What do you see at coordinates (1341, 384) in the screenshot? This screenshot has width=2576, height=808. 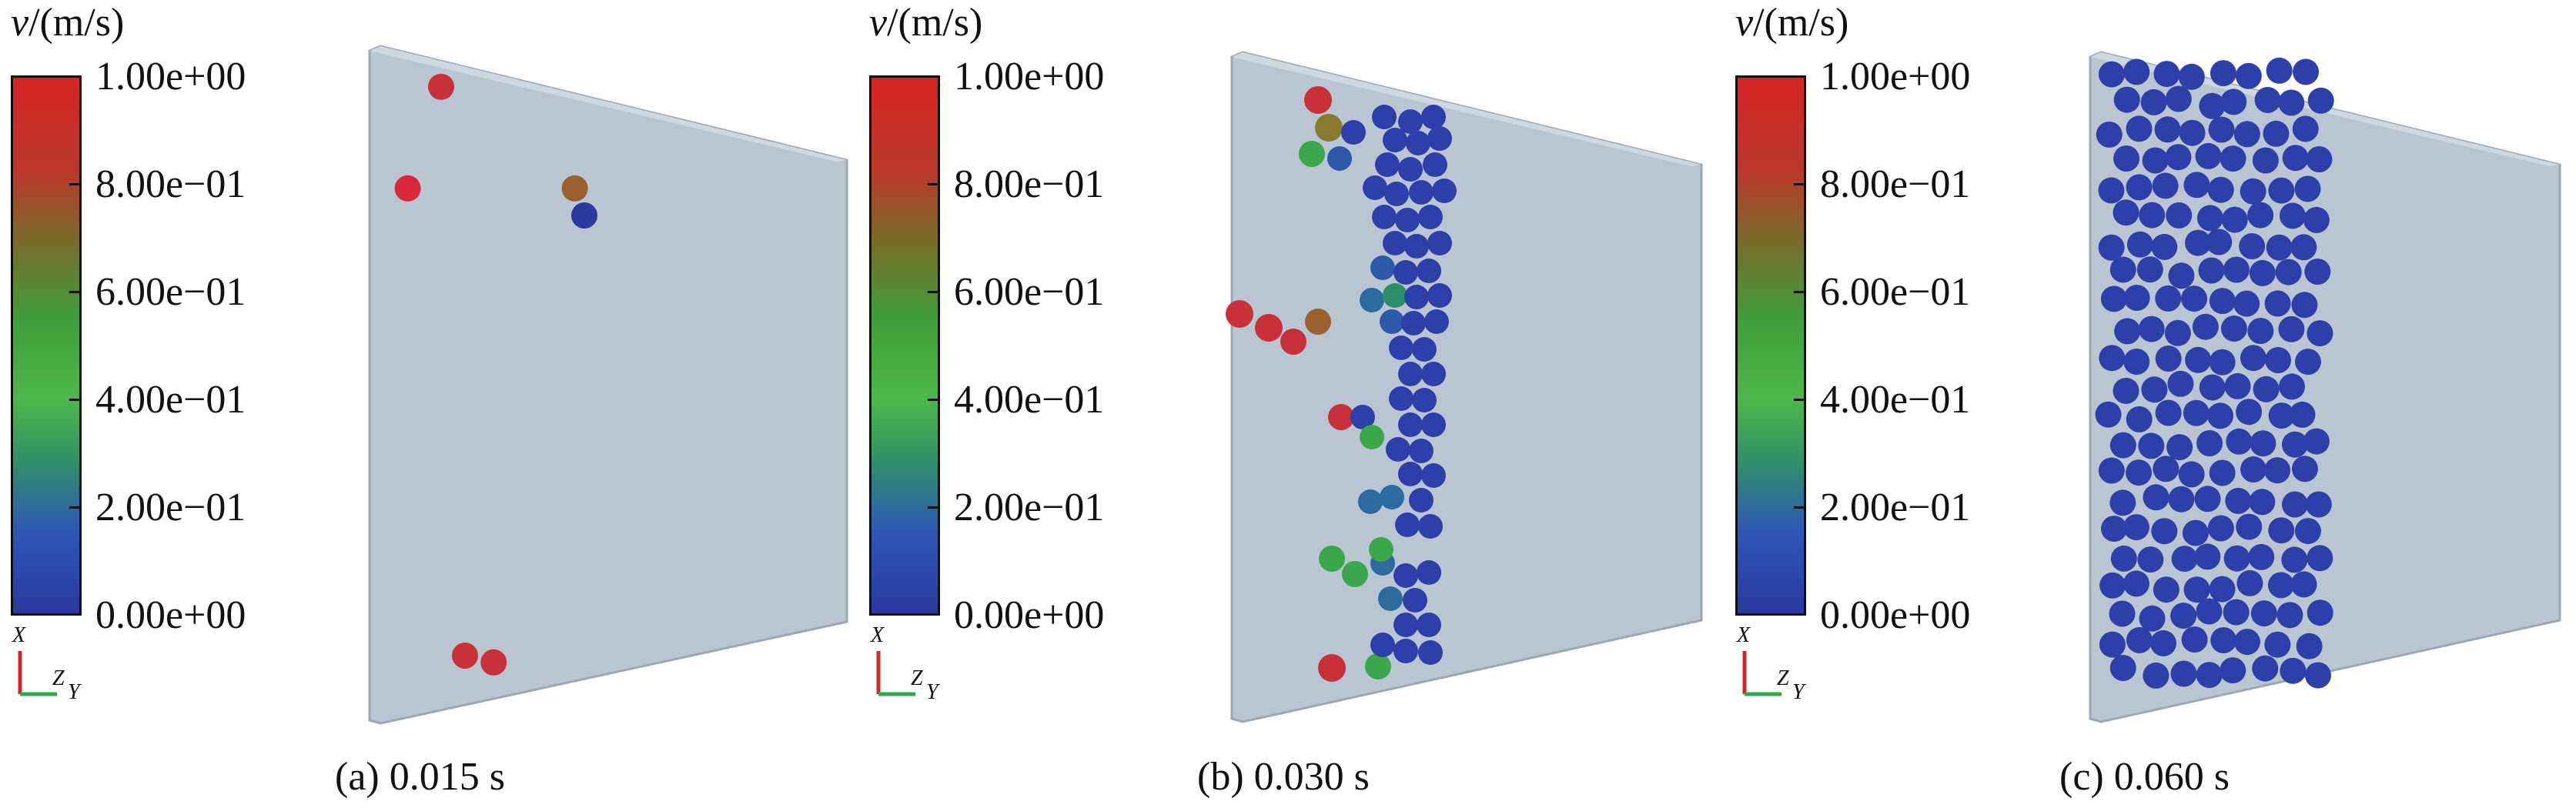 I see `particles` at bounding box center [1341, 384].